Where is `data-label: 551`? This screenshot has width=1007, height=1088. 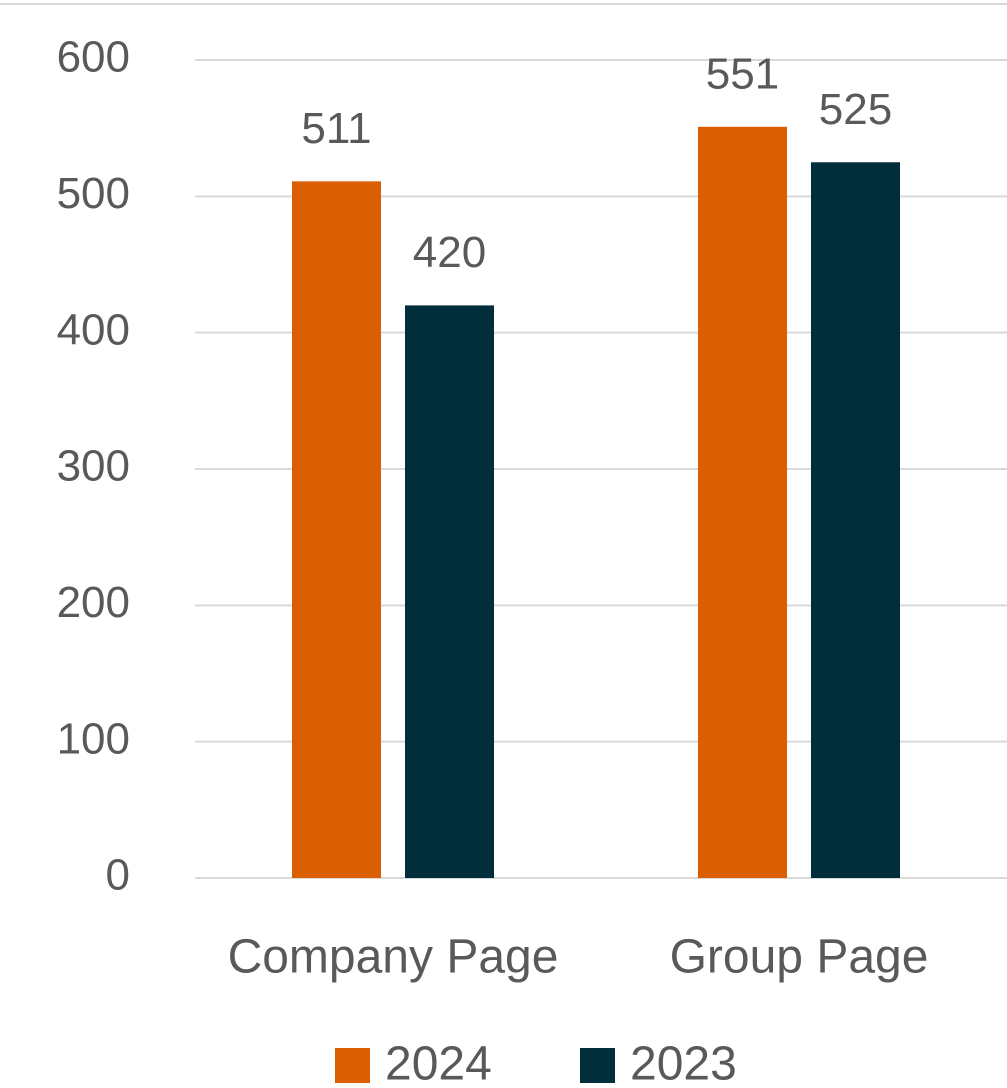
data-label: 551 is located at coordinates (742, 73).